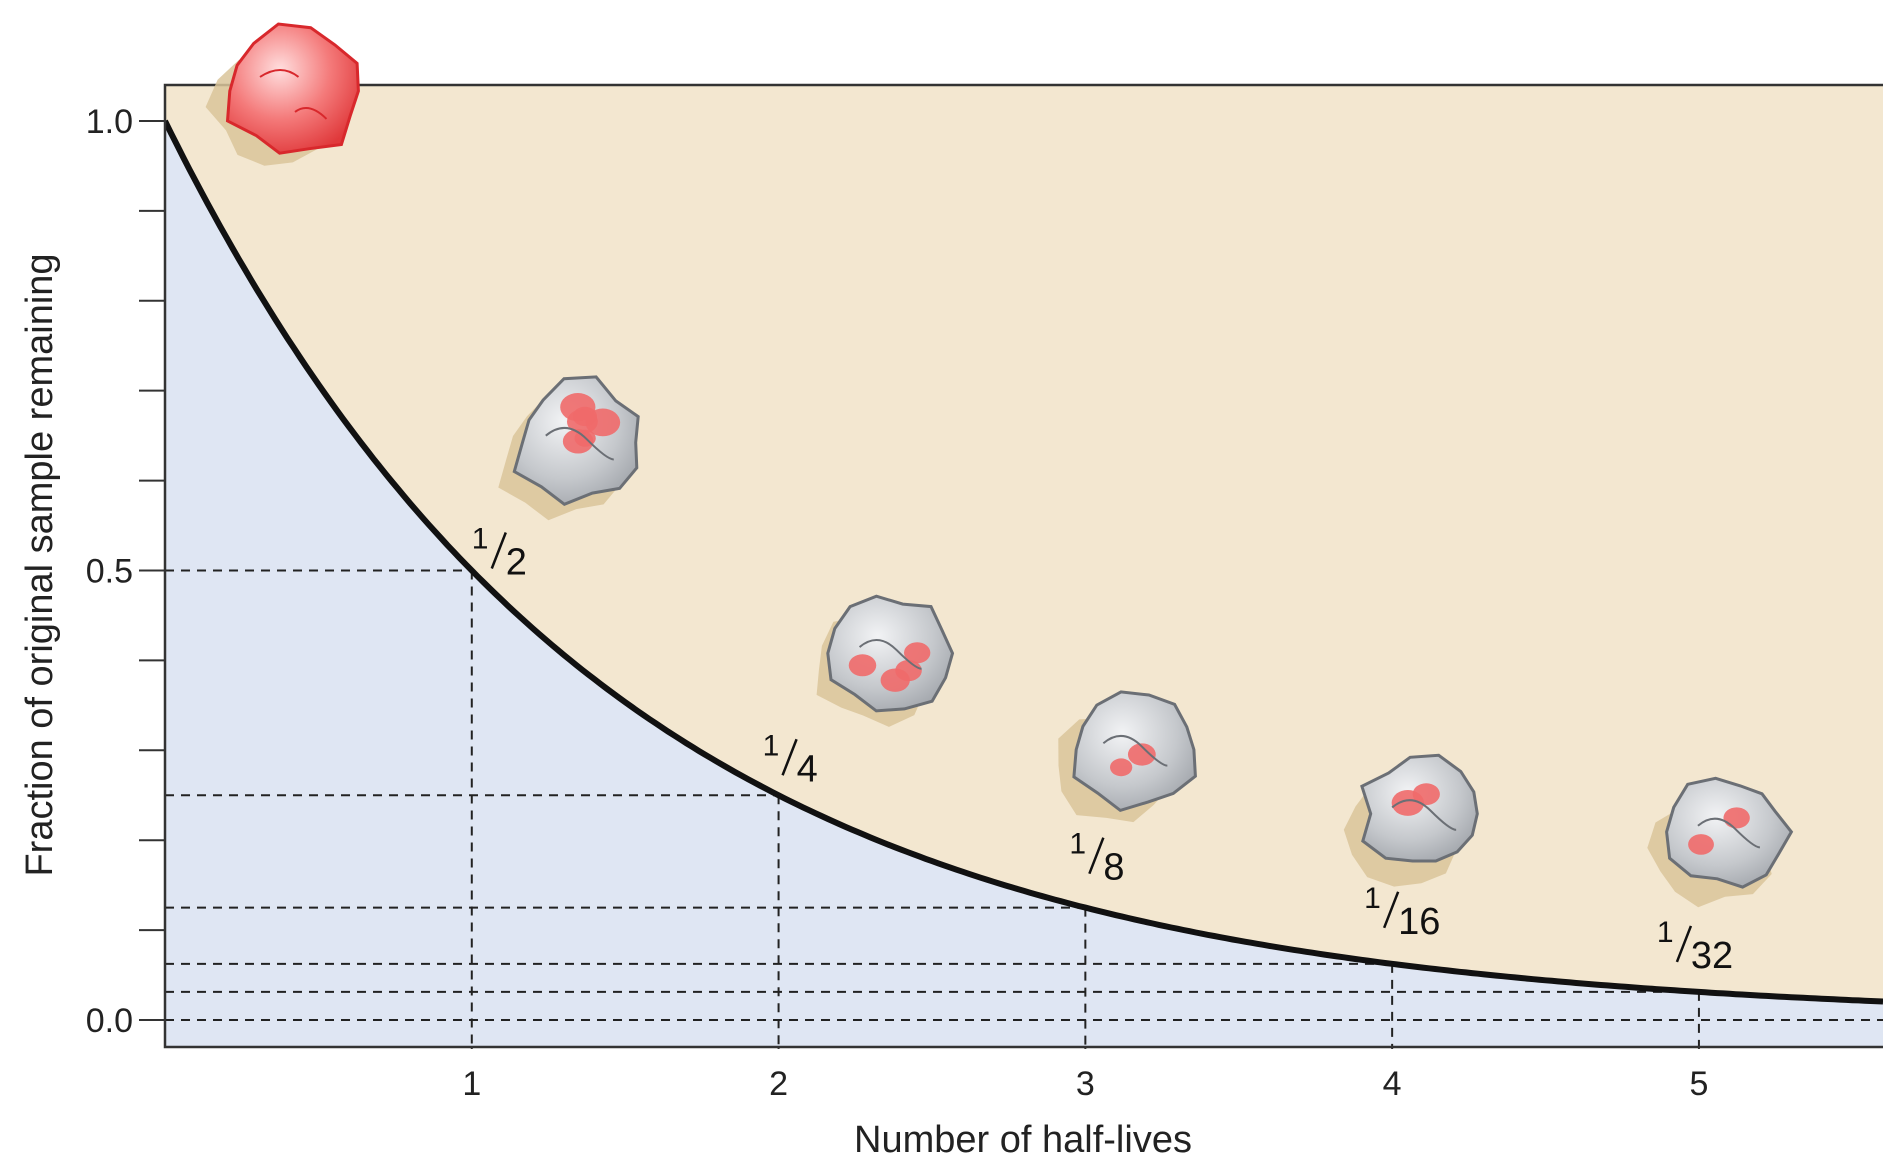 The height and width of the screenshot is (1164, 1883). I want to click on fraction-label: 1 32, so click(1695, 946).